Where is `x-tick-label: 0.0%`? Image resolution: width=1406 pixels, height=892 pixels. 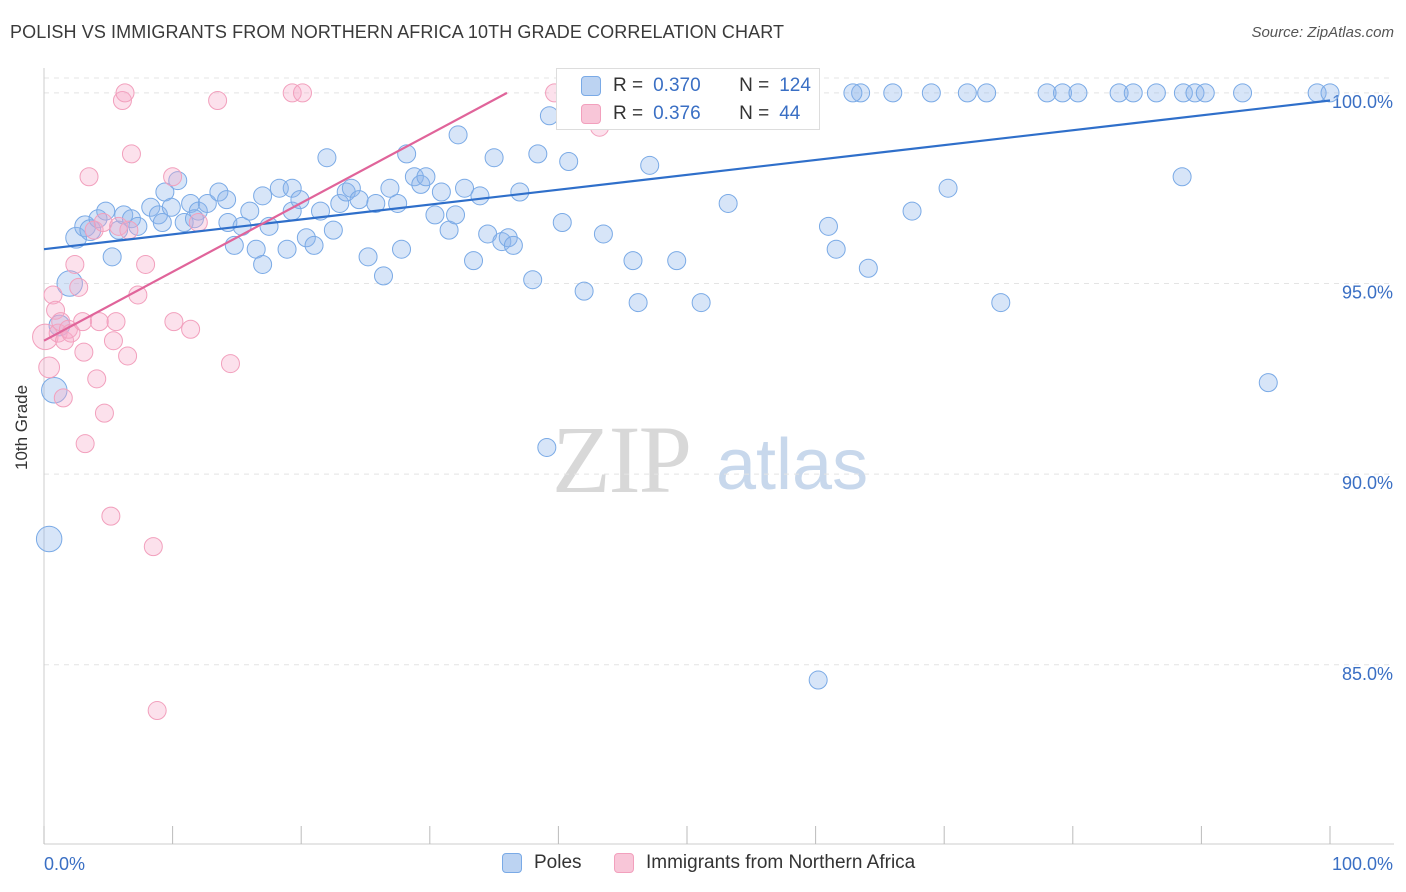 x-tick-label: 0.0% is located at coordinates (64, 864).